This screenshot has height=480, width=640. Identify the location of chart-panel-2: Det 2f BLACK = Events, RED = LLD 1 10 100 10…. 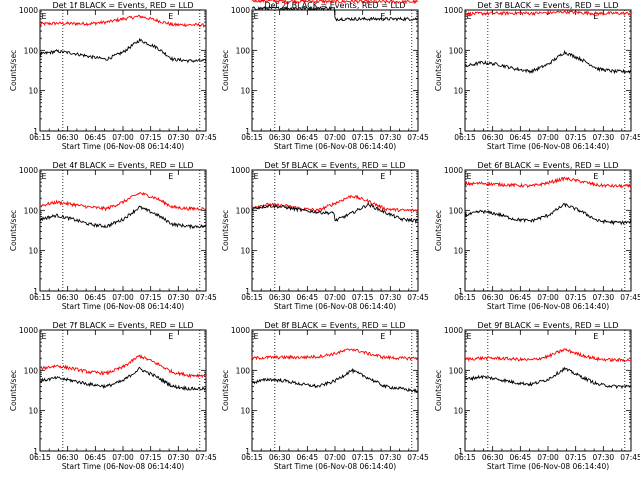
(325, 75).